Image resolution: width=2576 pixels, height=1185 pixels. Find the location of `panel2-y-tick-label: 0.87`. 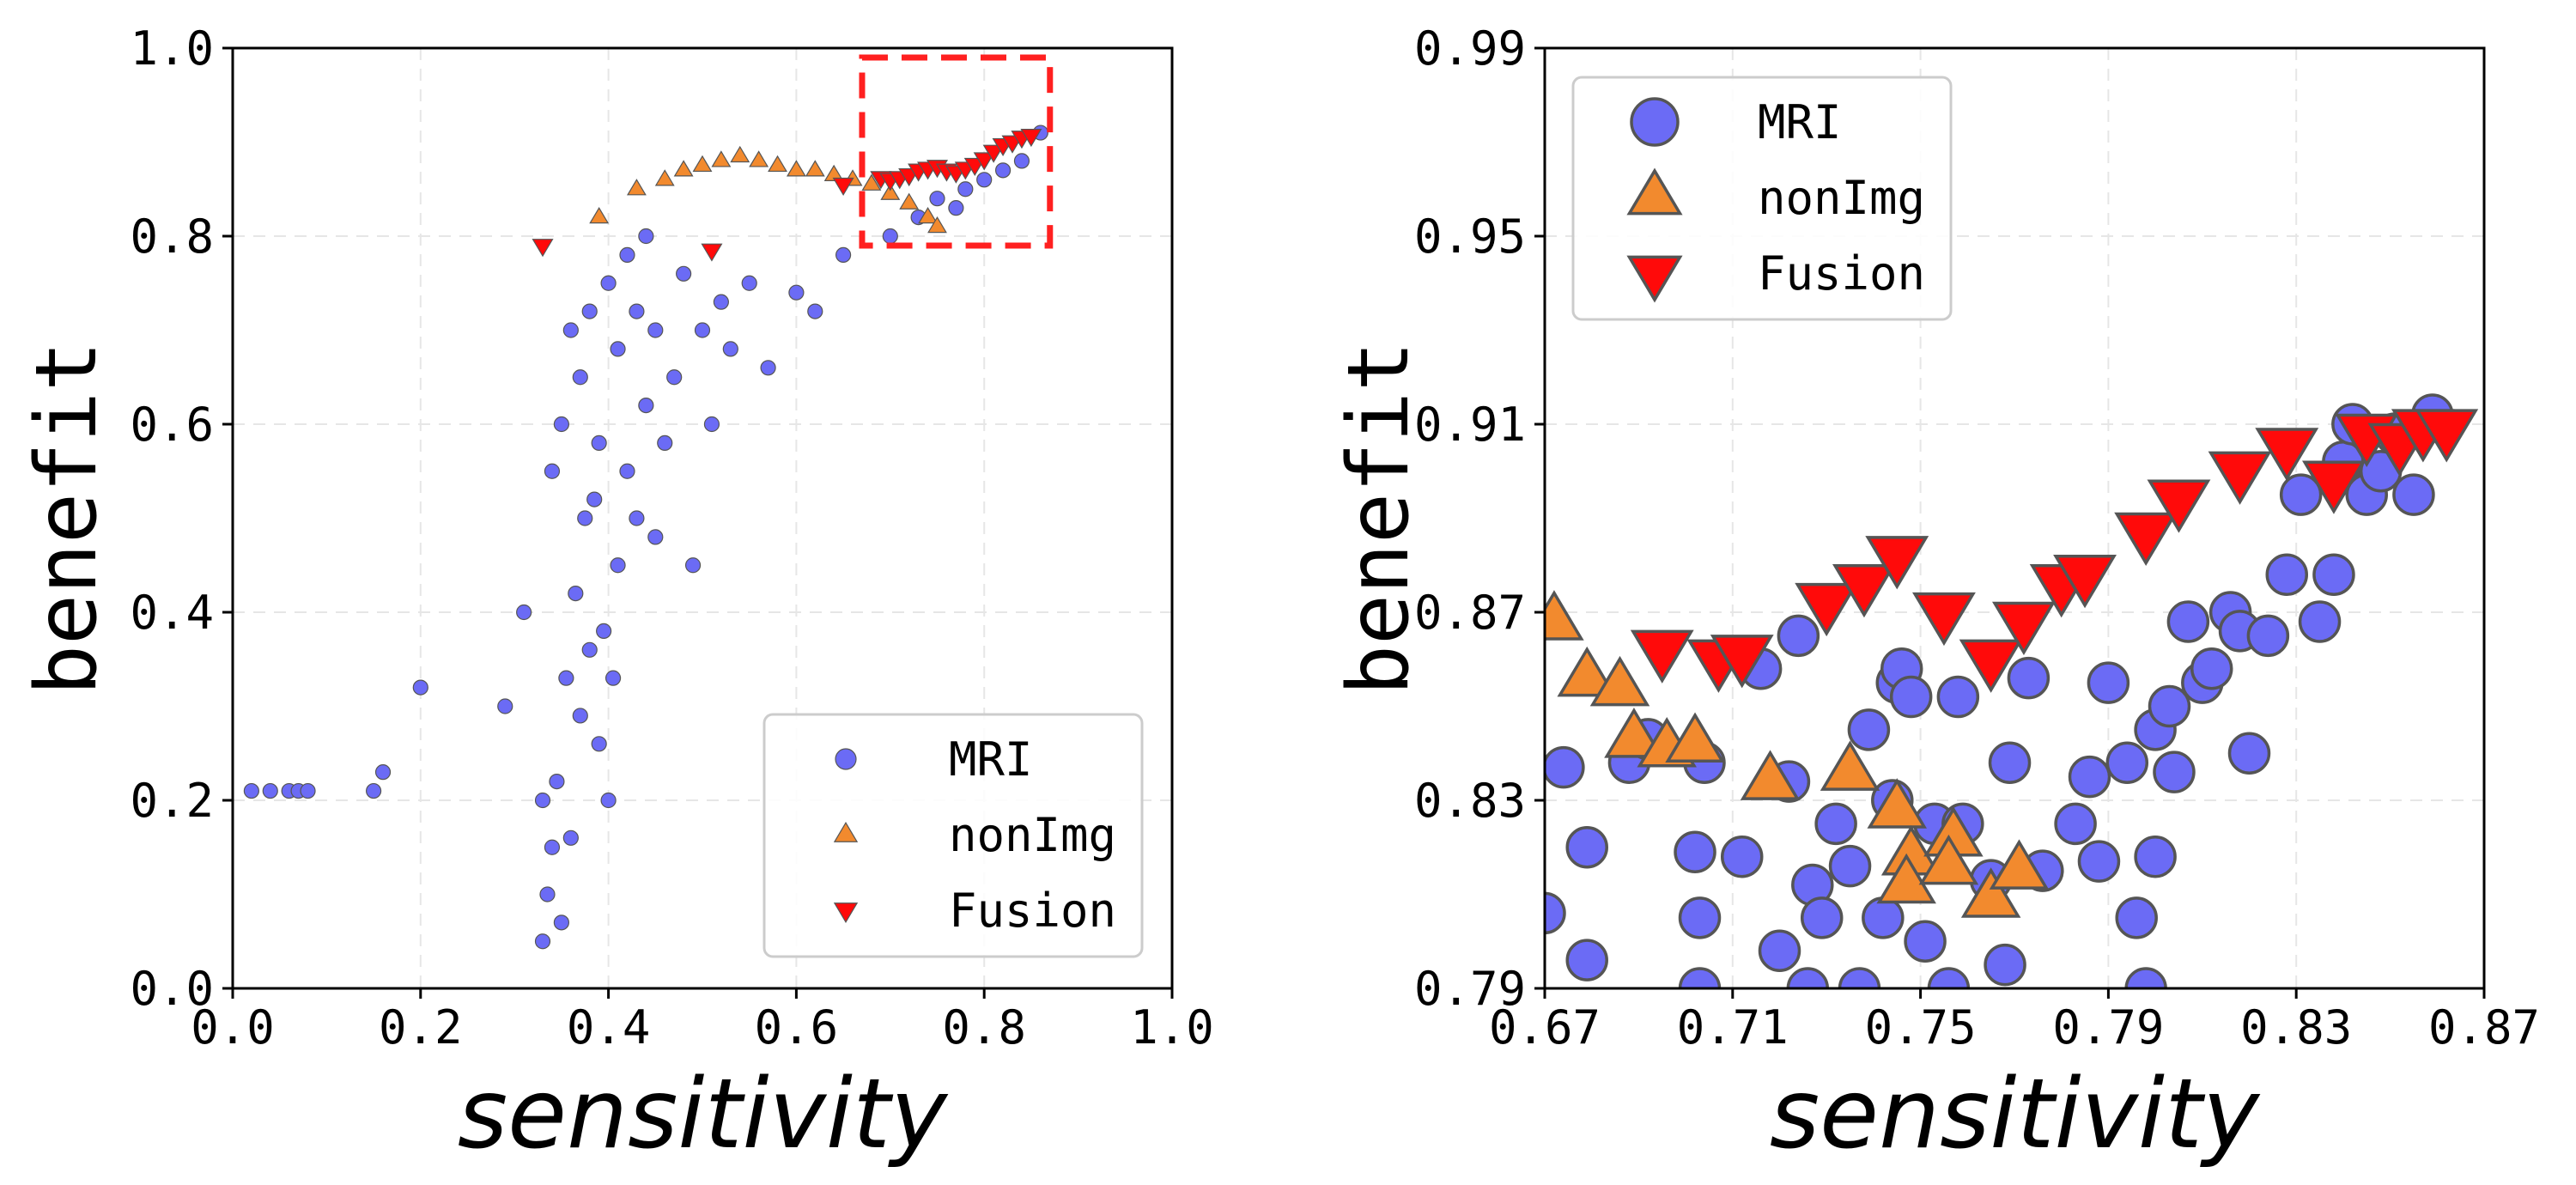

panel2-y-tick-label: 0.87 is located at coordinates (1470, 613).